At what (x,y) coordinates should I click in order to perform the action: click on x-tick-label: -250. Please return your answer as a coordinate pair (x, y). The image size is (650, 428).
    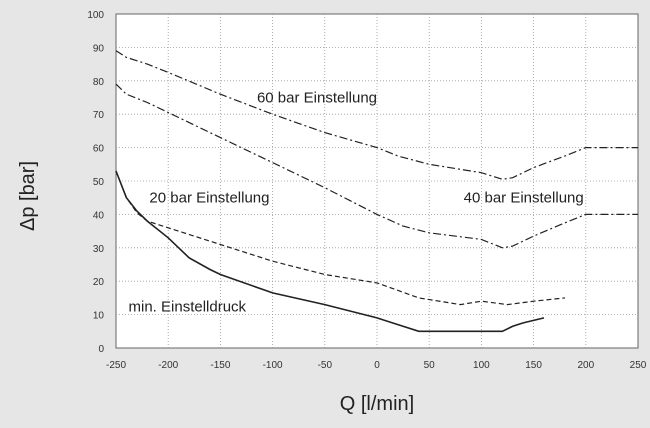
    Looking at the image, I should click on (116, 365).